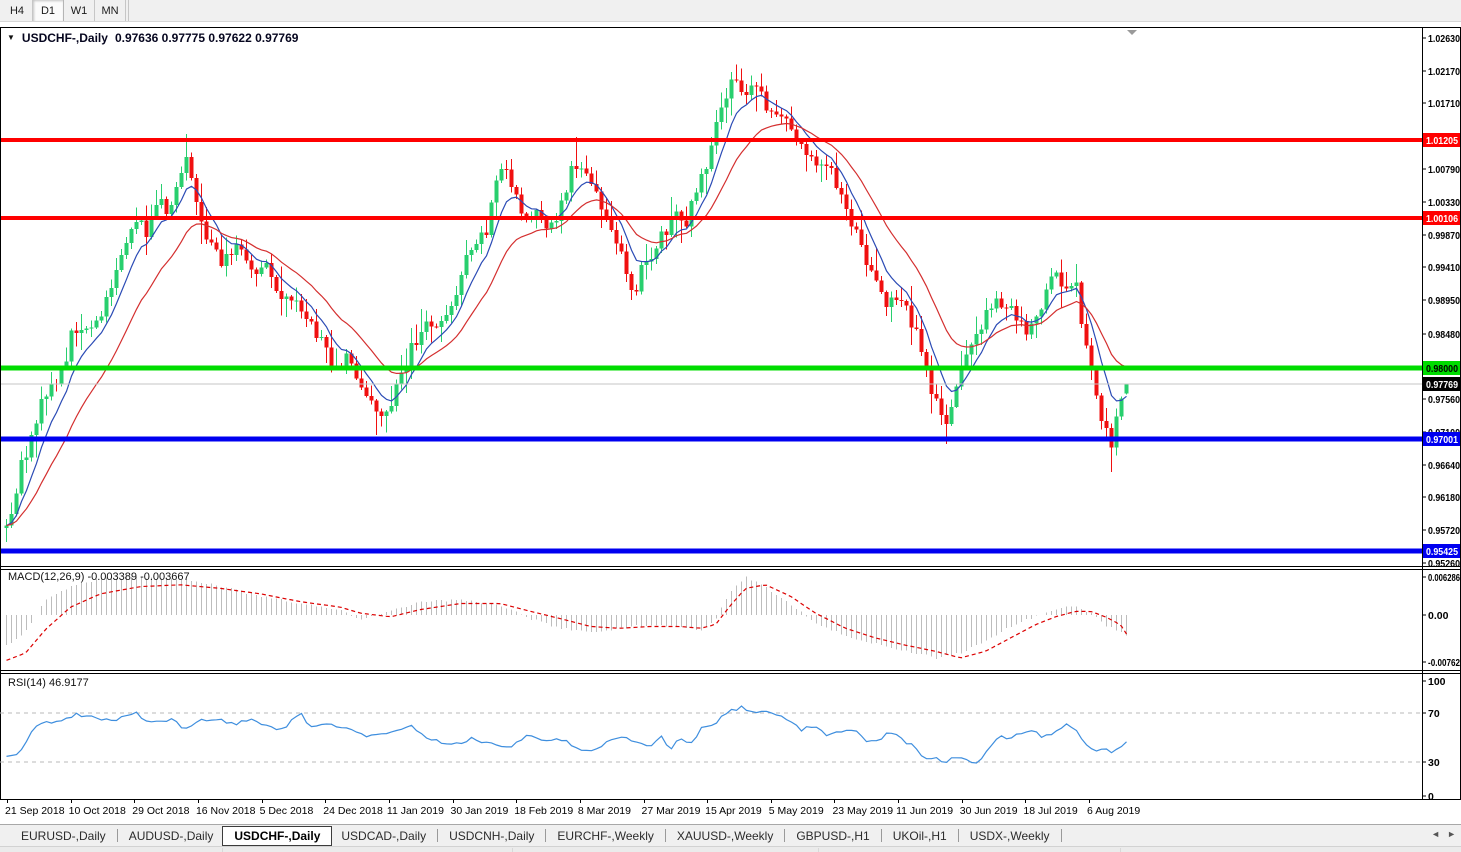 This screenshot has height=852, width=1461. What do you see at coordinates (1451, 834) in the screenshot?
I see `tab-scroll-right-icon: ►` at bounding box center [1451, 834].